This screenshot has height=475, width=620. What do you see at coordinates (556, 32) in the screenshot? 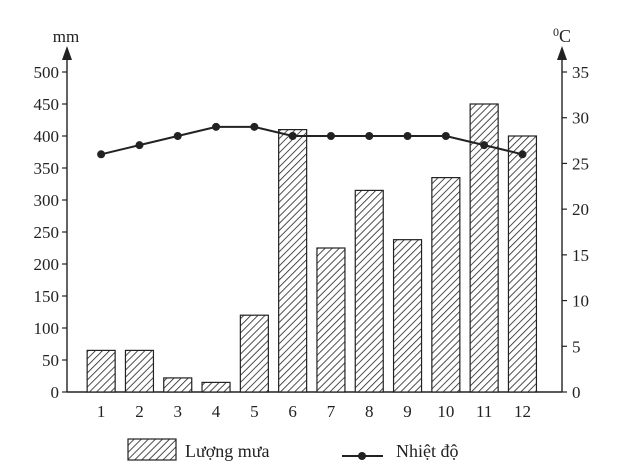
I see `right-axis-label-sup: 0` at bounding box center [556, 32].